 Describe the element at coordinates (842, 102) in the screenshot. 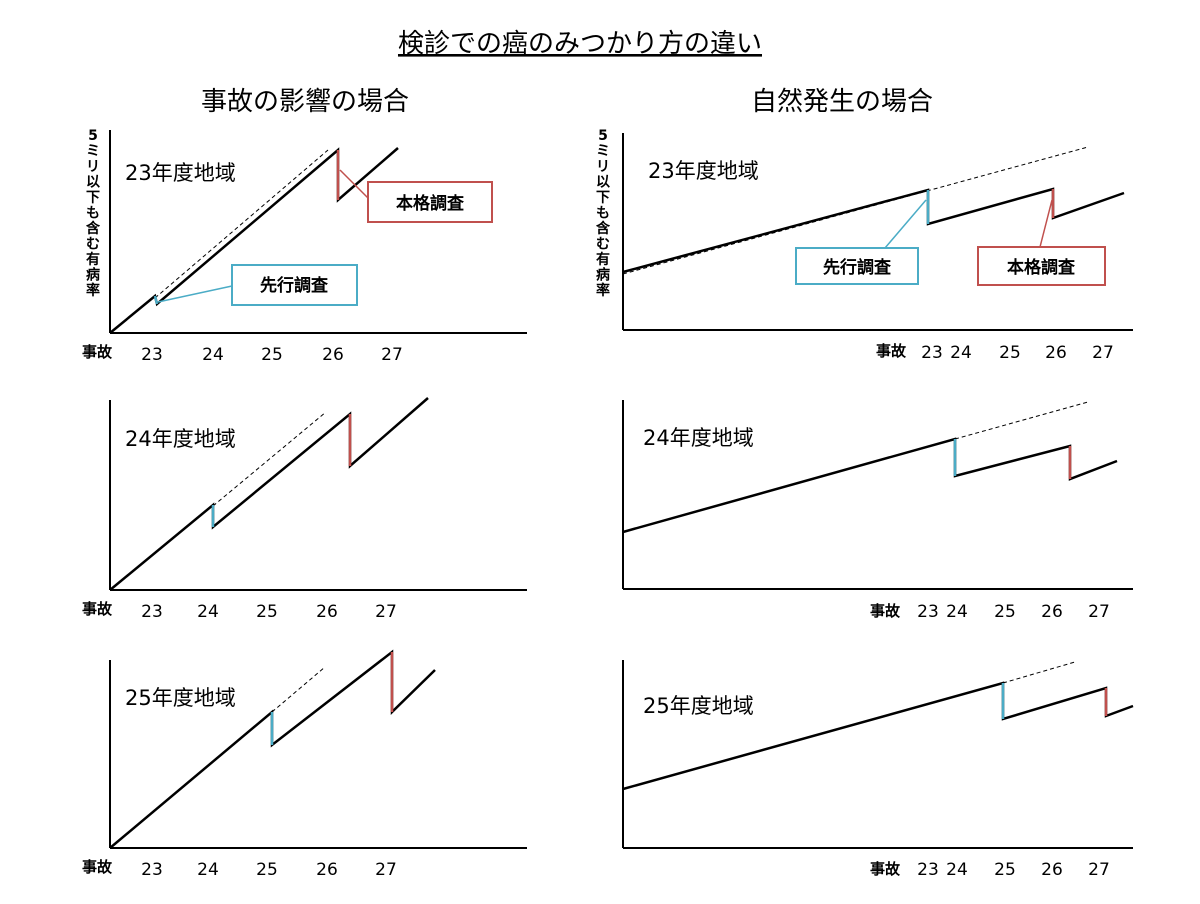

I see `column-title-natural: 自然発生の場合` at that location.